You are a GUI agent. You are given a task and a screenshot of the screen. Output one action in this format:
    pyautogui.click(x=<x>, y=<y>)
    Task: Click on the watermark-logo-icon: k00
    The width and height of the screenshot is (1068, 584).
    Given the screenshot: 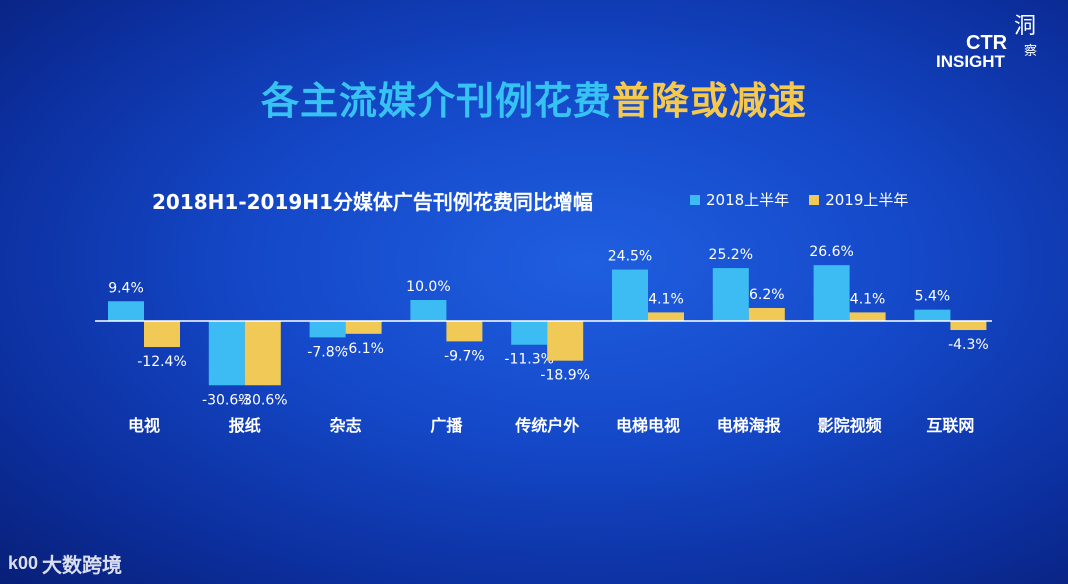 What is the action you would take?
    pyautogui.click(x=23, y=563)
    